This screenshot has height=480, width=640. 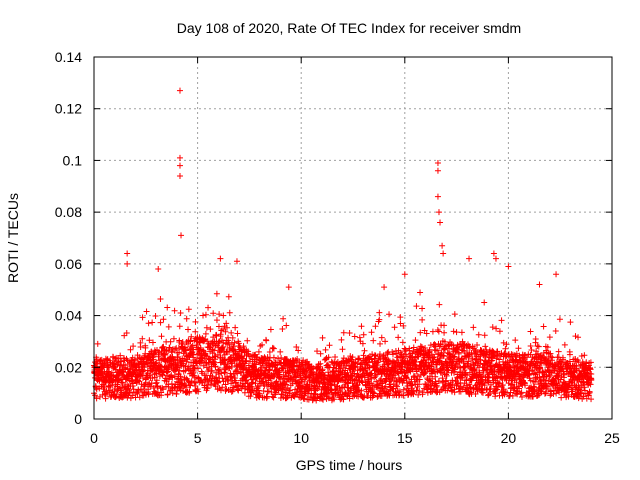 What do you see at coordinates (94, 438) in the screenshot?
I see `x-tick-label: 0` at bounding box center [94, 438].